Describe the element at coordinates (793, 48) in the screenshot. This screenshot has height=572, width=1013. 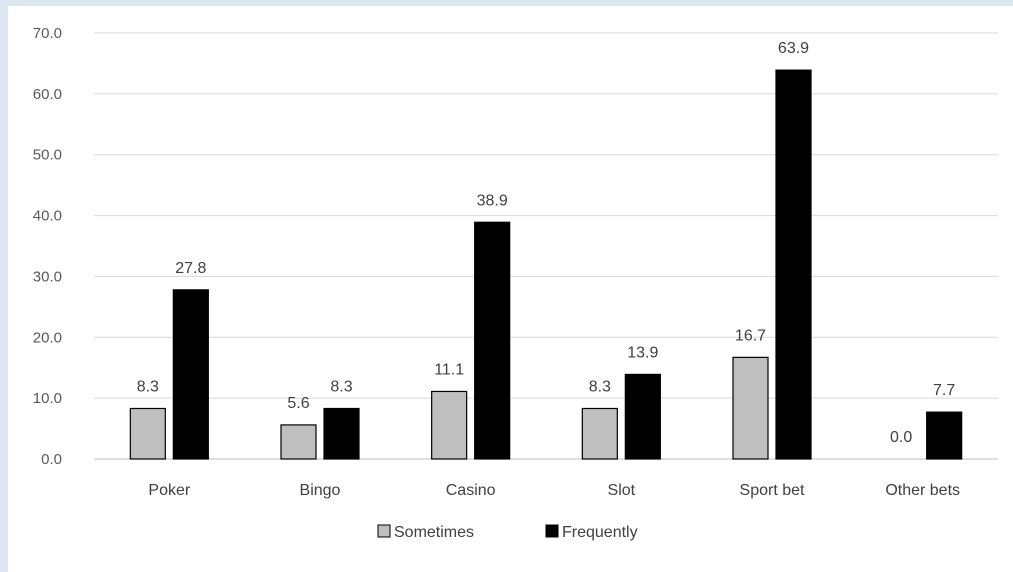
I see `data-label: 63.9` at that location.